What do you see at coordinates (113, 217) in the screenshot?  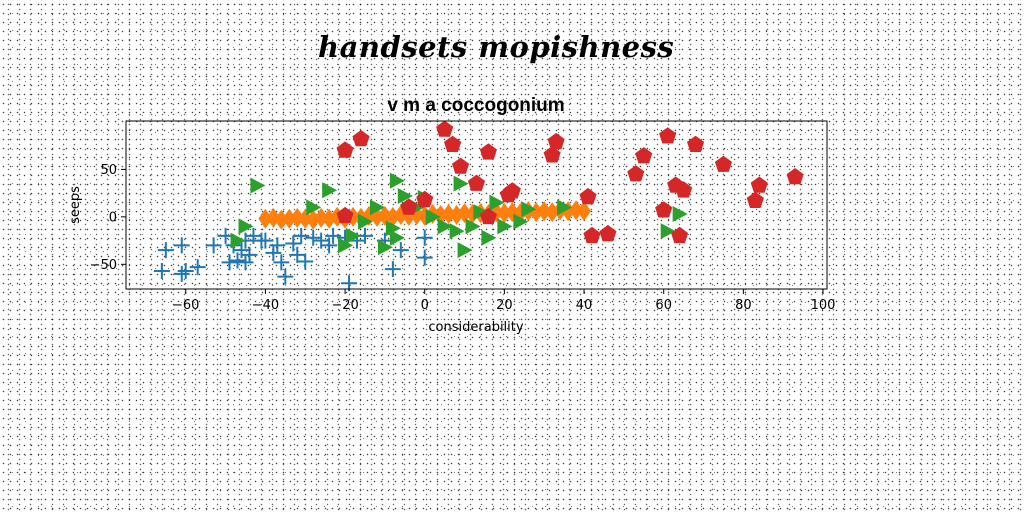 I see `y-tick-label: 0` at bounding box center [113, 217].